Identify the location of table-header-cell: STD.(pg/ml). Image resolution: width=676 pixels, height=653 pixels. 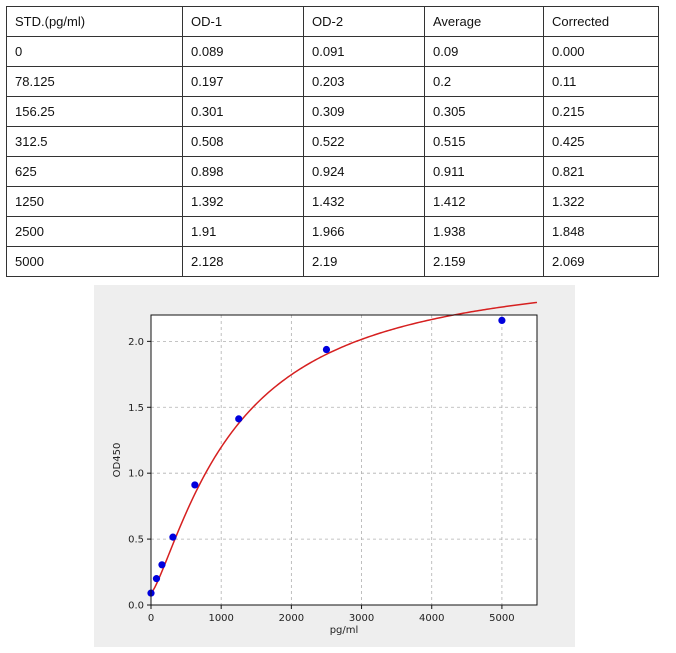
(94, 21).